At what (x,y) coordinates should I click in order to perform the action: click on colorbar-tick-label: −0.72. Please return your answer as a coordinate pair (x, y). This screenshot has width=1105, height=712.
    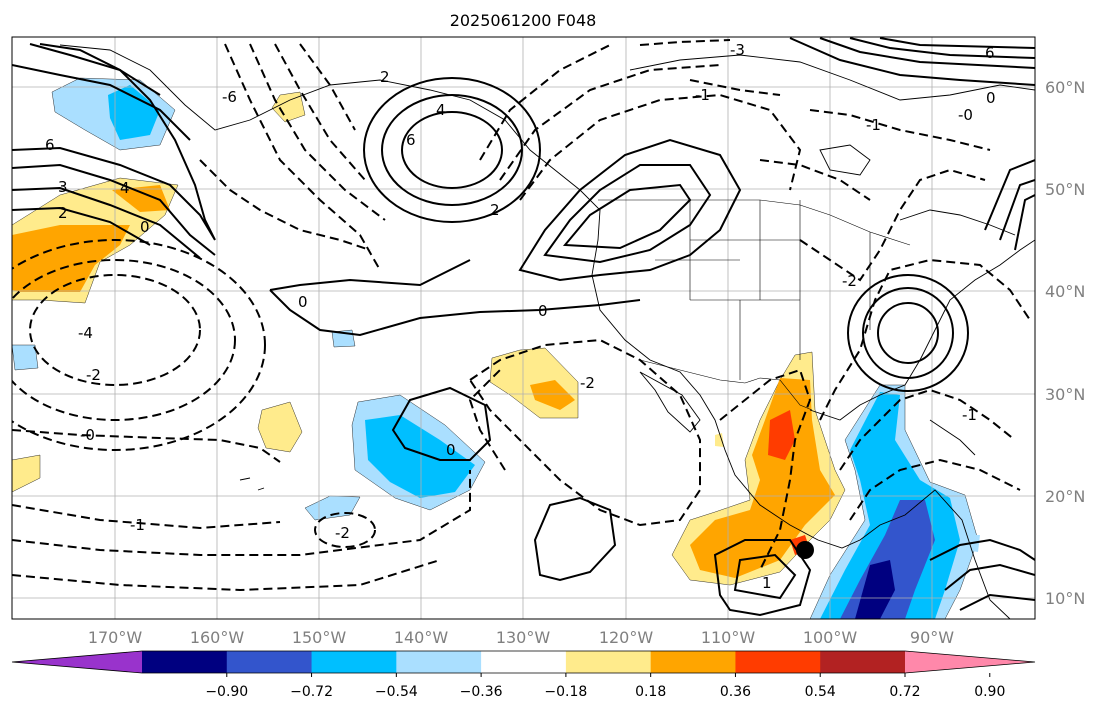
    Looking at the image, I should click on (311, 692).